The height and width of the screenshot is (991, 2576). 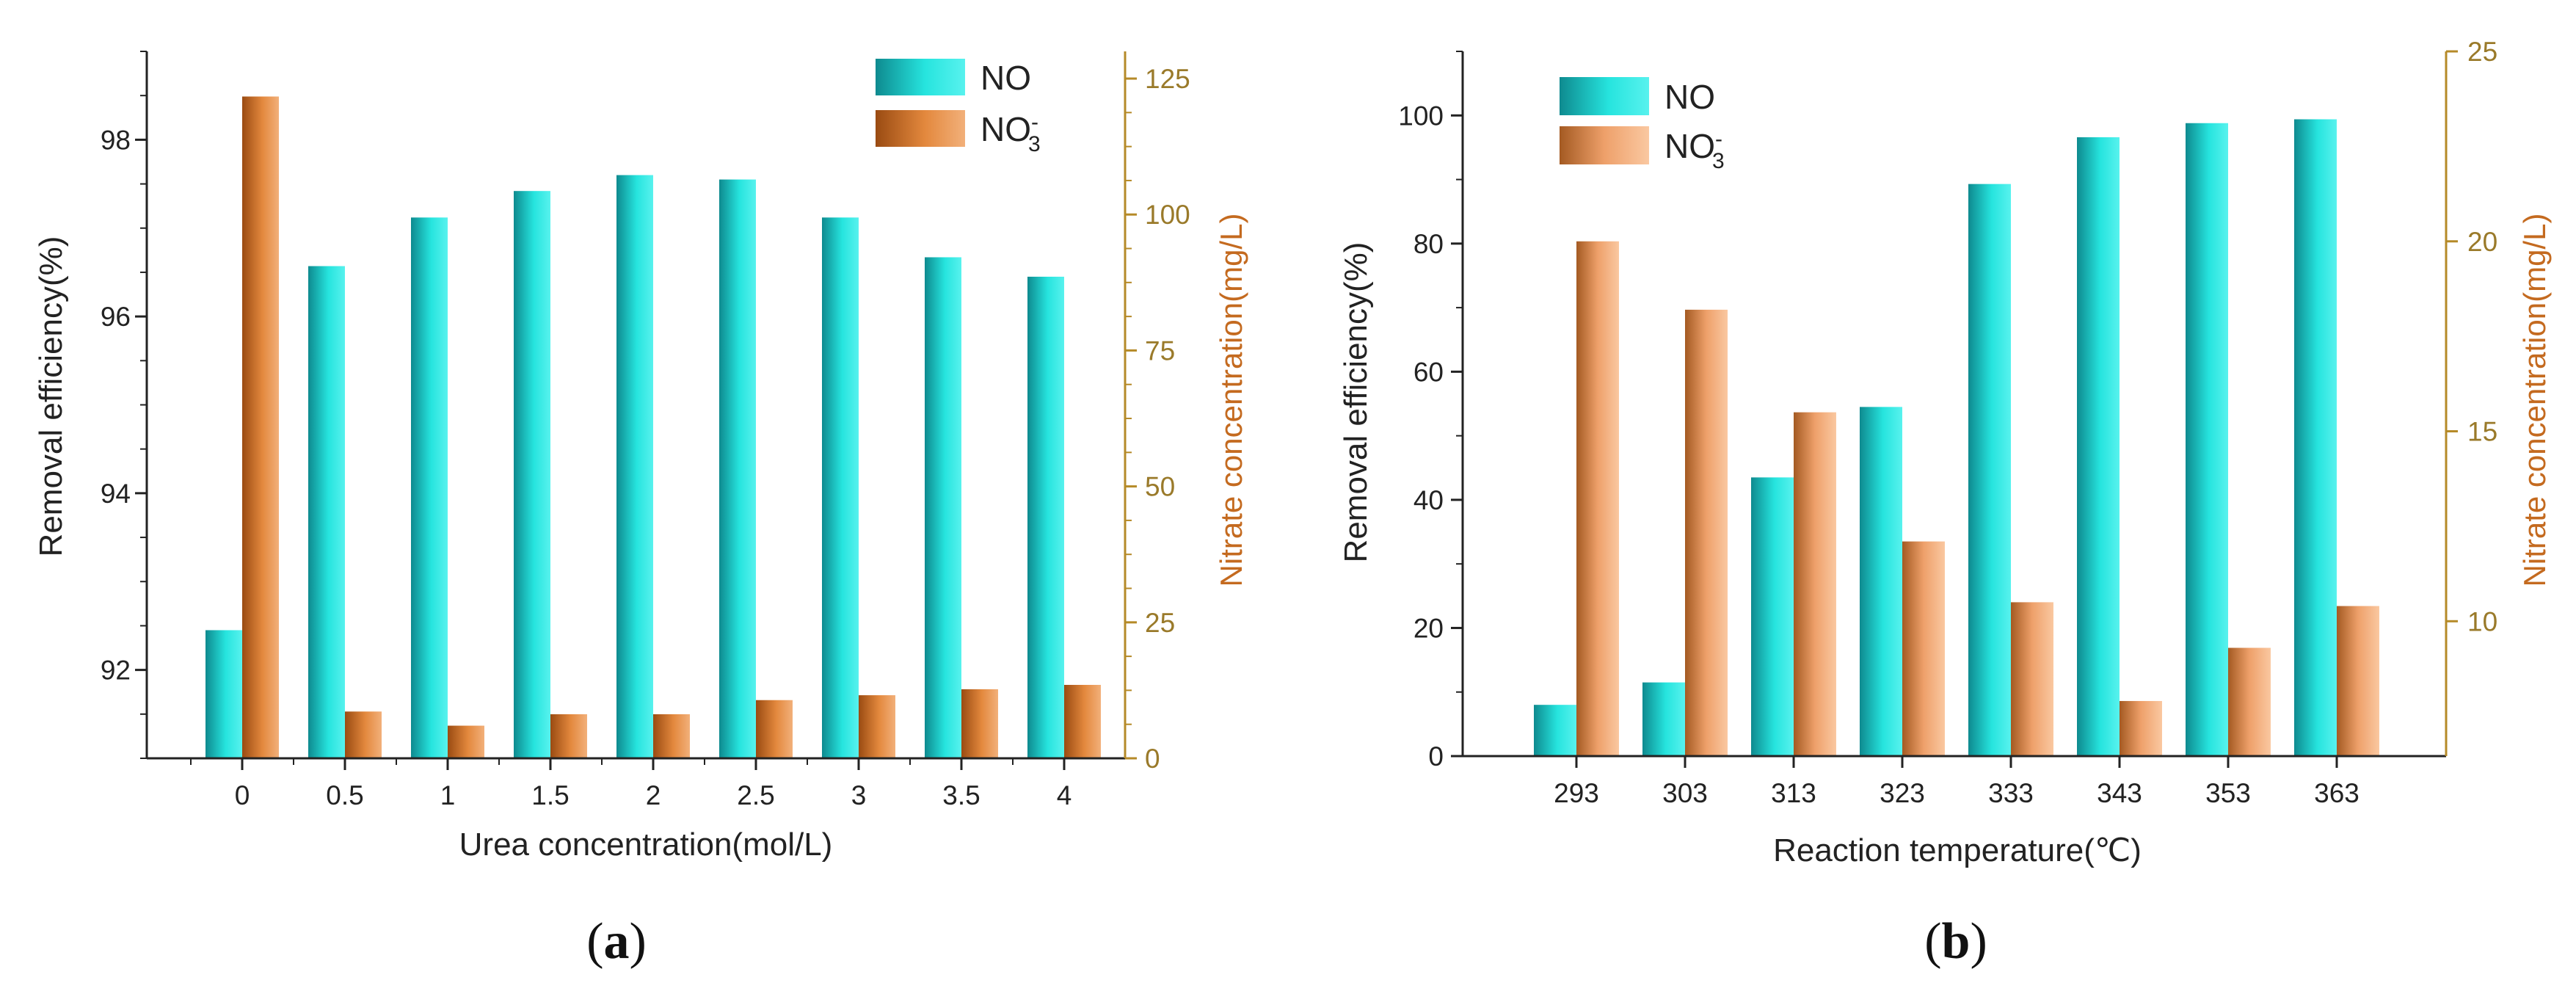 What do you see at coordinates (653, 795) in the screenshot?
I see `x-tick-label: 2` at bounding box center [653, 795].